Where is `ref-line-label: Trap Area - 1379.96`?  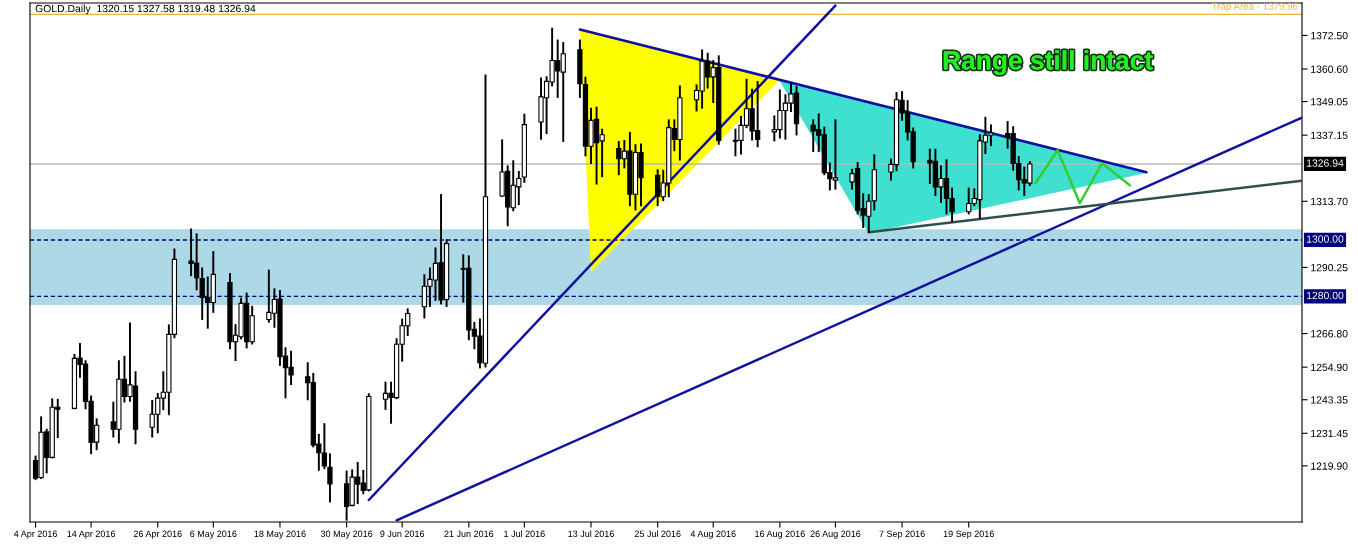 ref-line-label: Trap Area - 1379.96 is located at coordinates (1254, 7).